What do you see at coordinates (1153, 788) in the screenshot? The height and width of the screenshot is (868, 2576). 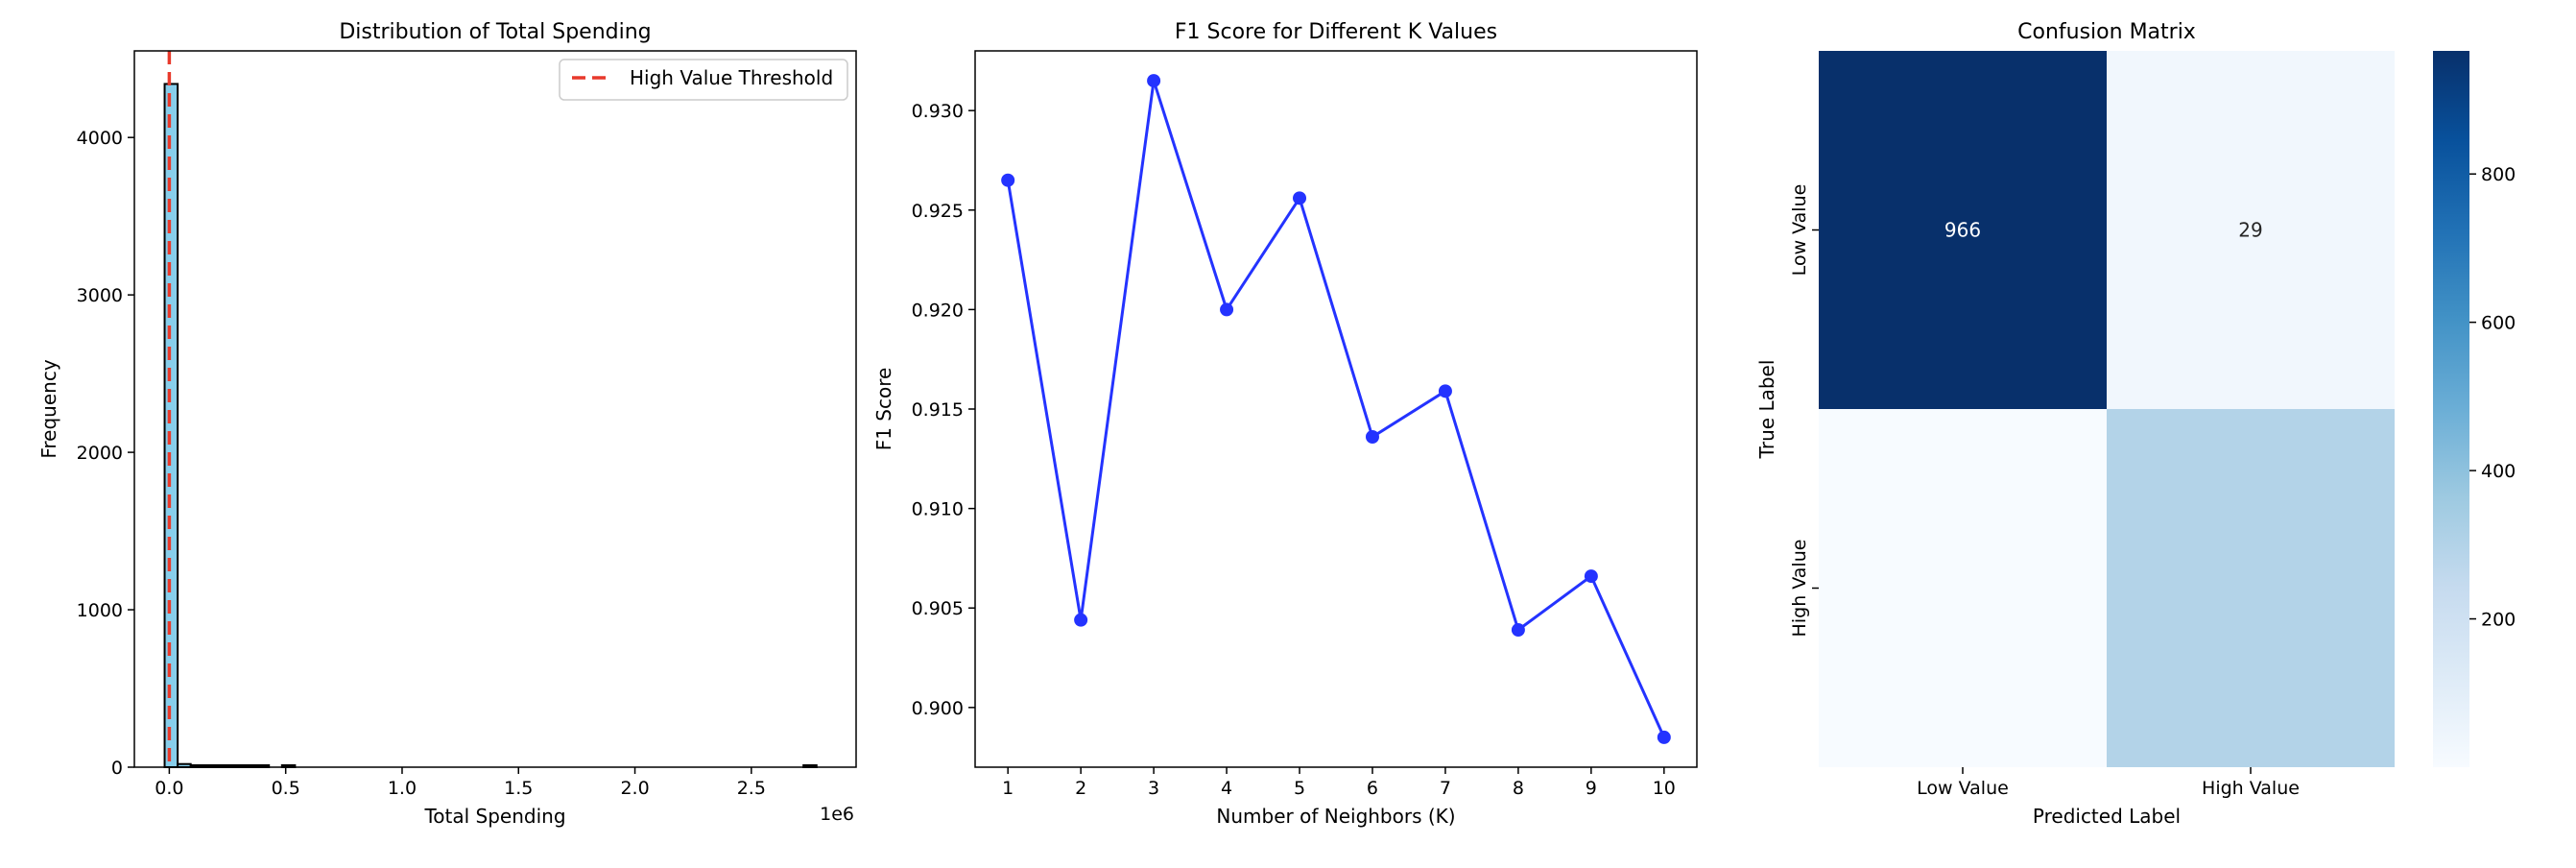 I see `x-tick-label: 3` at bounding box center [1153, 788].